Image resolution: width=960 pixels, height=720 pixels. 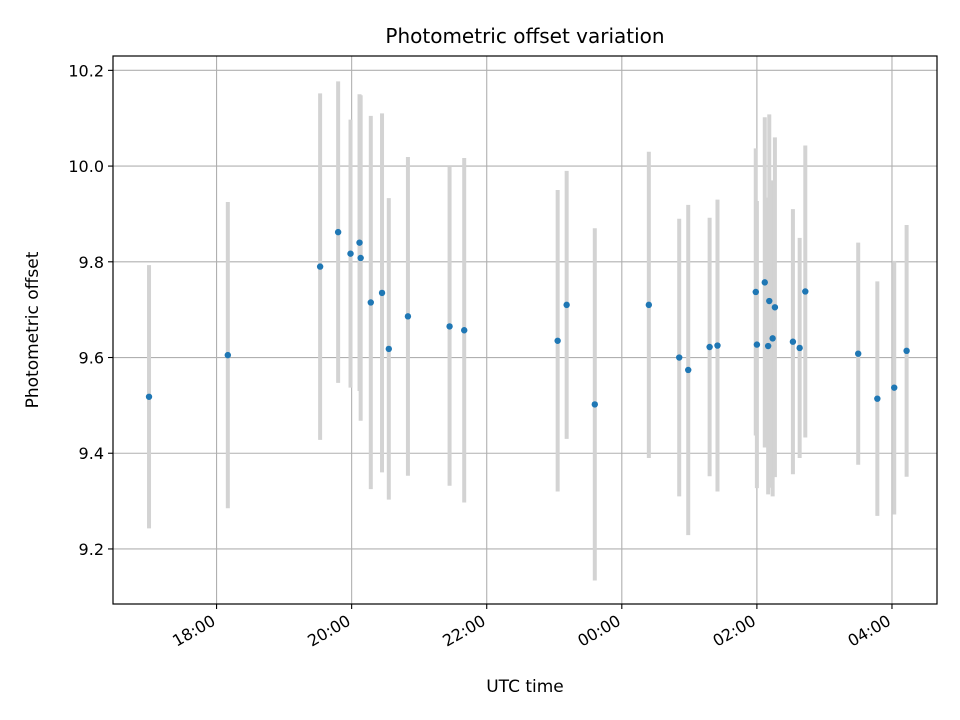 What do you see at coordinates (328, 631) in the screenshot?
I see `x-tick-label: 20:00` at bounding box center [328, 631].